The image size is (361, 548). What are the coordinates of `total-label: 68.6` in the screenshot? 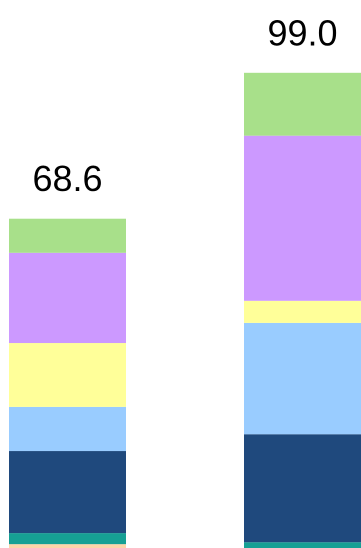 It's located at (67, 178).